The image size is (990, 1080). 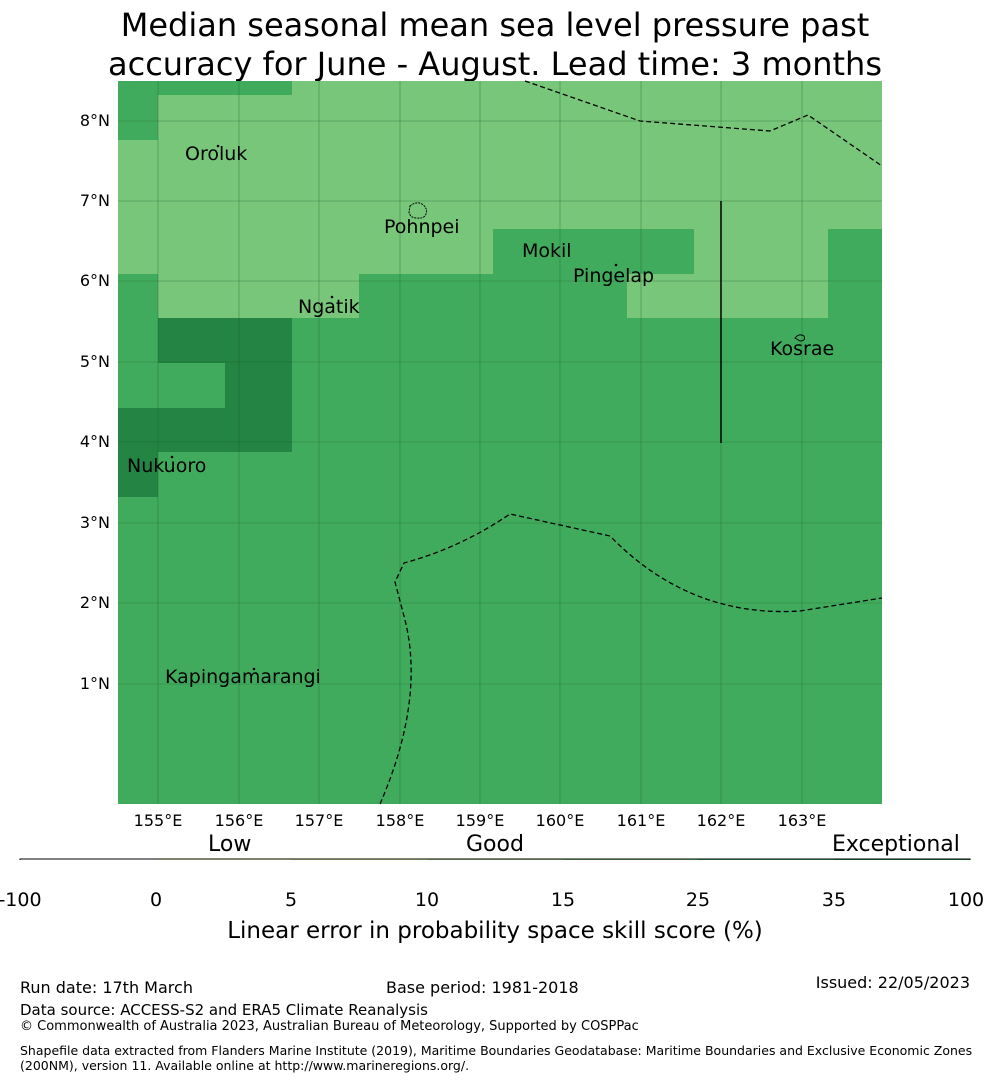 What do you see at coordinates (166, 466) in the screenshot?
I see `place-label-nukuoro: Nukuoro` at bounding box center [166, 466].